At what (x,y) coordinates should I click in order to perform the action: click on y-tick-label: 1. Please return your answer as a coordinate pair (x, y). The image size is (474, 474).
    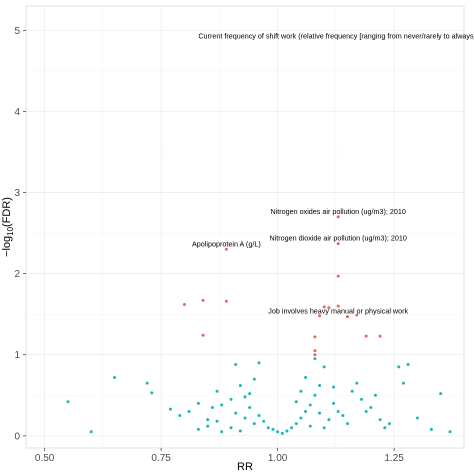
    Looking at the image, I should click on (17, 355).